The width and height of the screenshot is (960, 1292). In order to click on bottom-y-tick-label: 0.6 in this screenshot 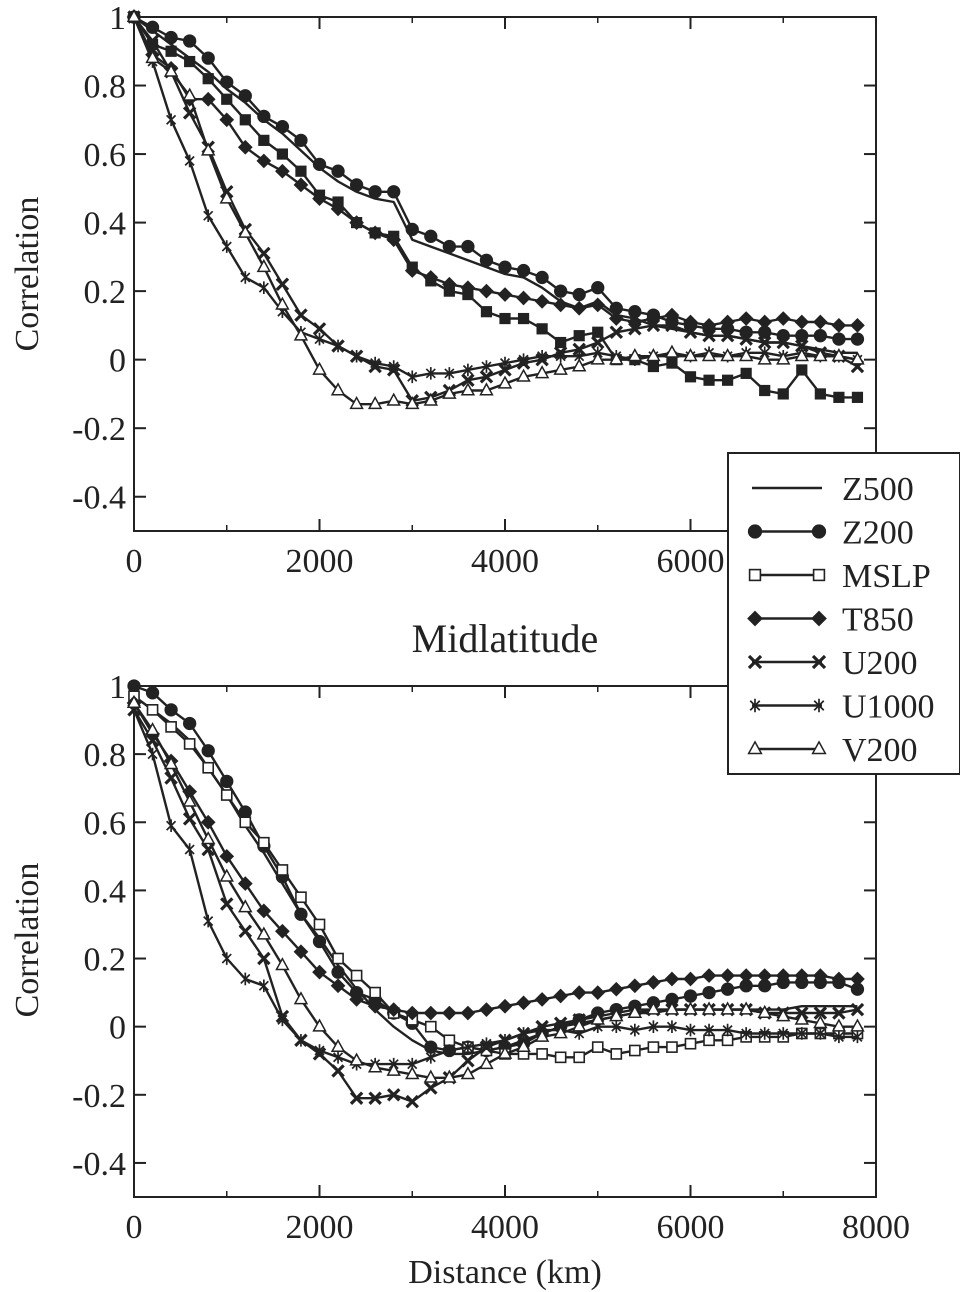, I will do `click(105, 823)`.